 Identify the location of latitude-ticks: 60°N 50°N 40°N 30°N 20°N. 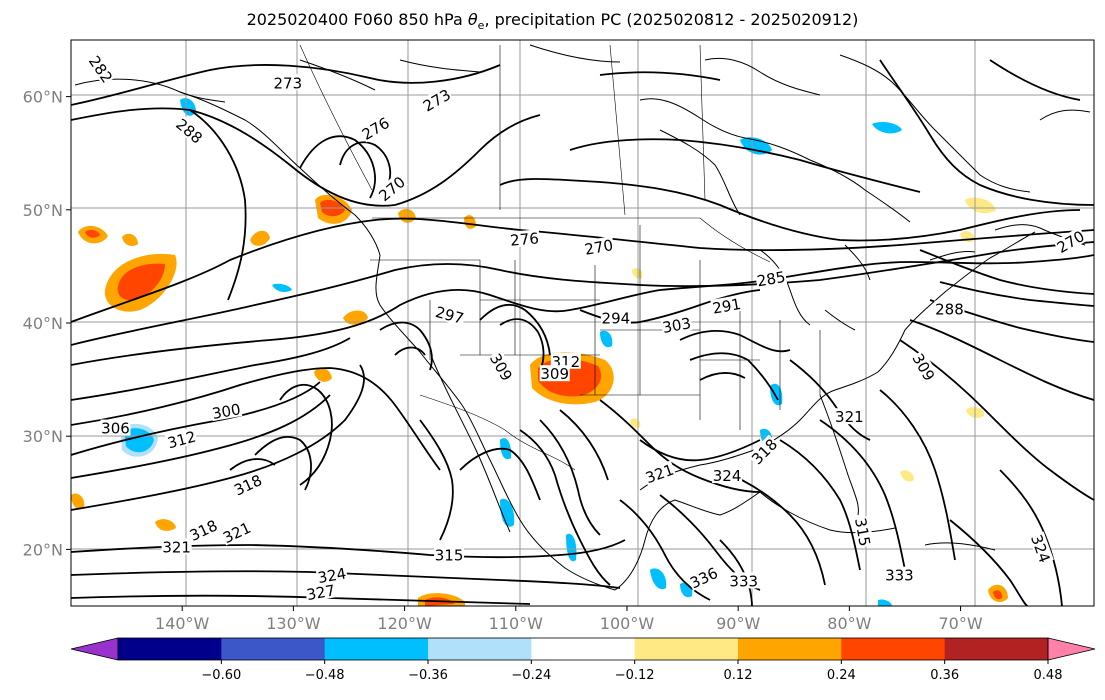
(47, 323).